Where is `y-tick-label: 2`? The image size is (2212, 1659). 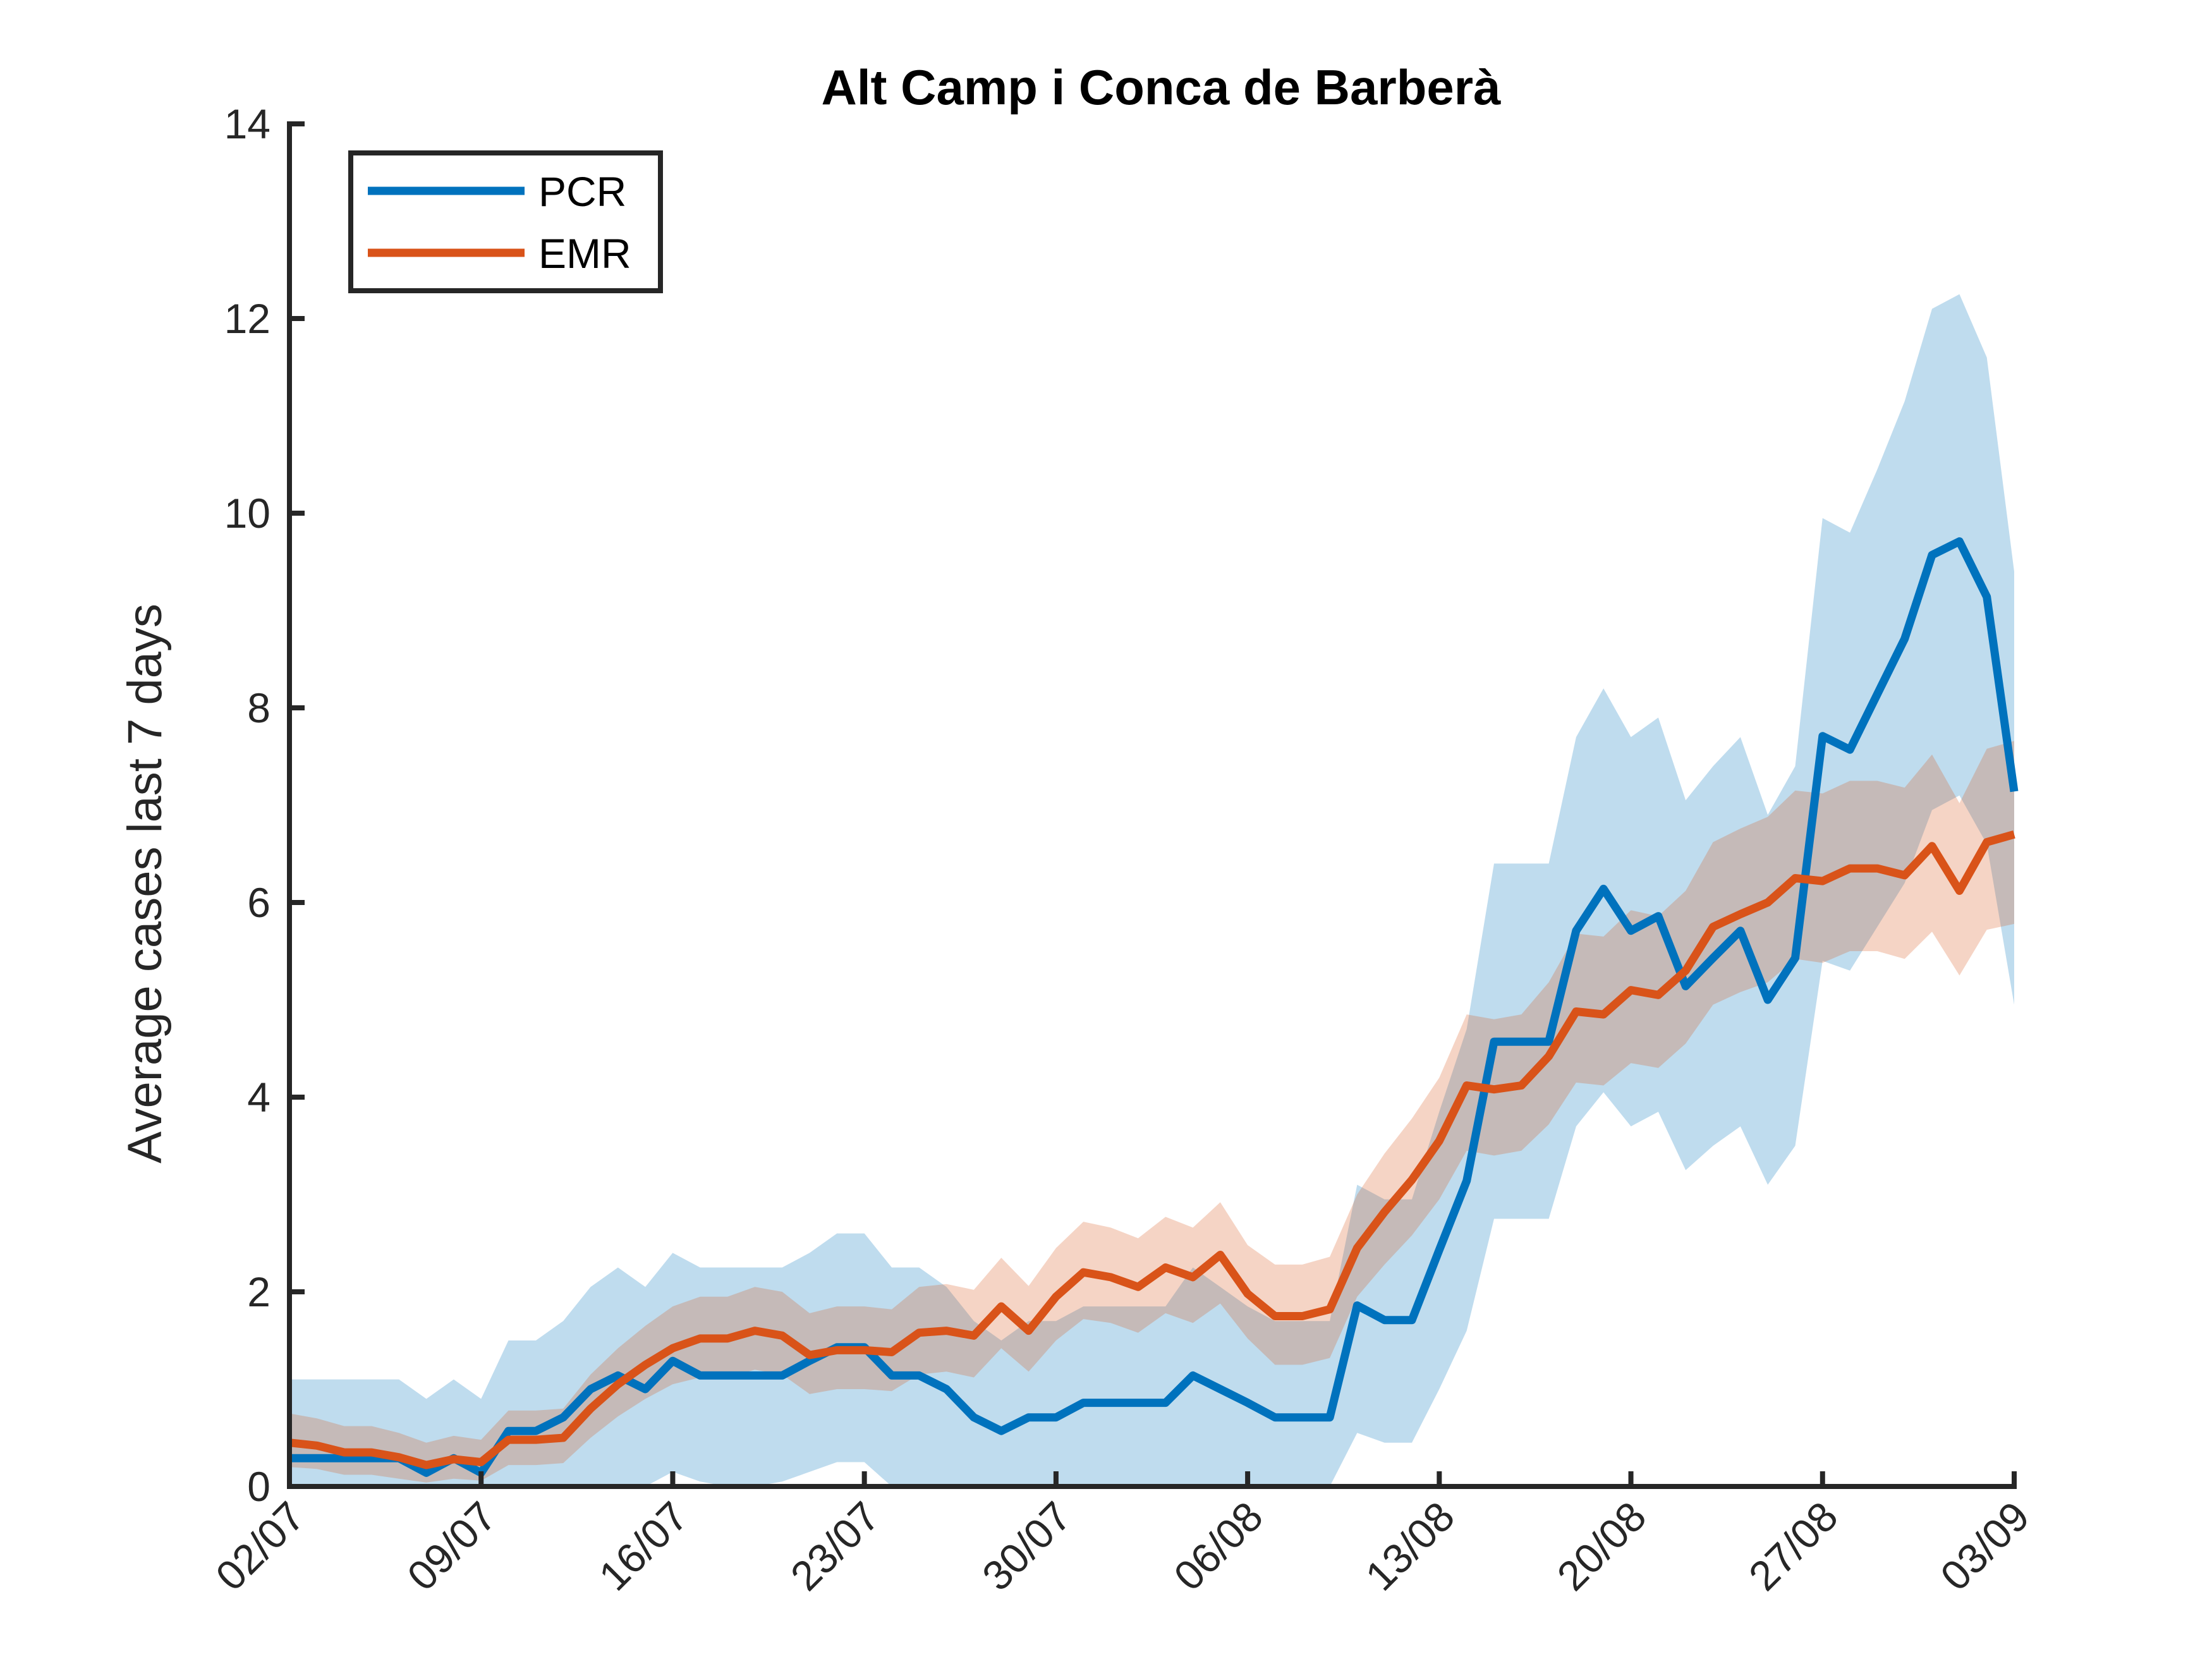
y-tick-label: 2 is located at coordinates (258, 1291).